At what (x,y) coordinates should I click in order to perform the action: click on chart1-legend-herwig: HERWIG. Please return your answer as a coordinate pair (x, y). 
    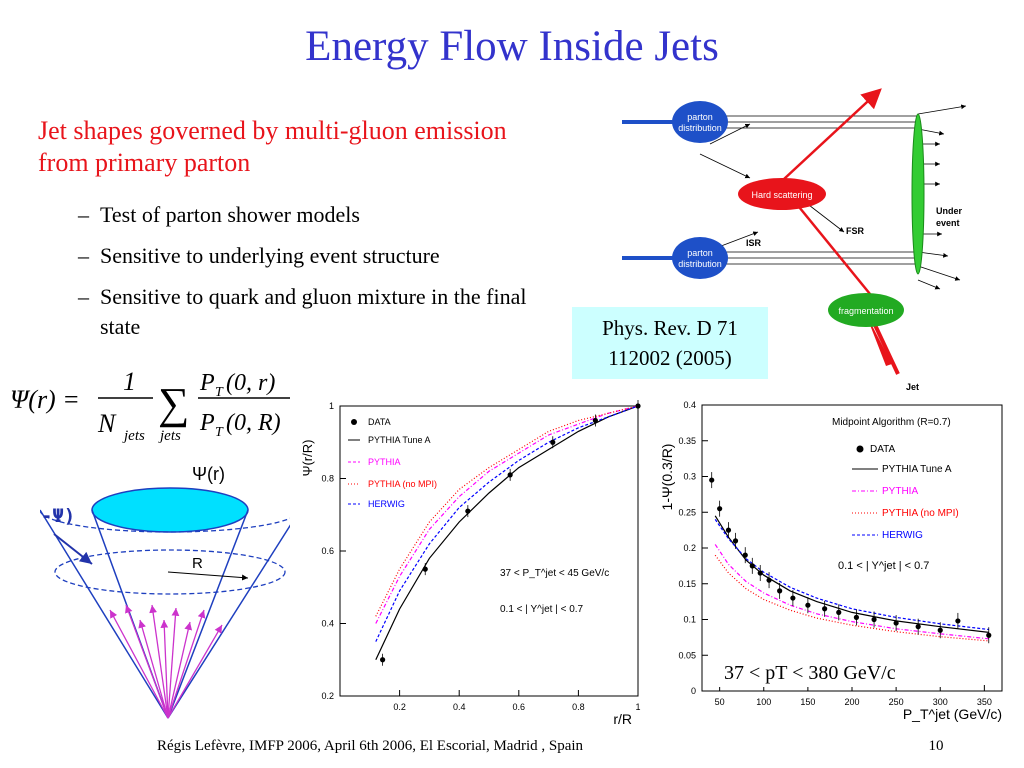
    Looking at the image, I should click on (386, 504).